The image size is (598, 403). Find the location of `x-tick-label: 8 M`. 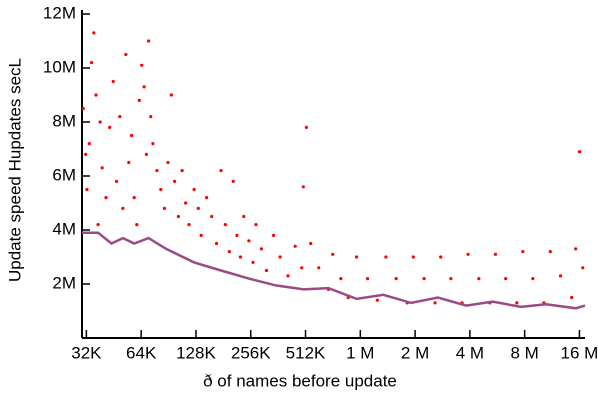

x-tick-label: 8 M is located at coordinates (524, 352).